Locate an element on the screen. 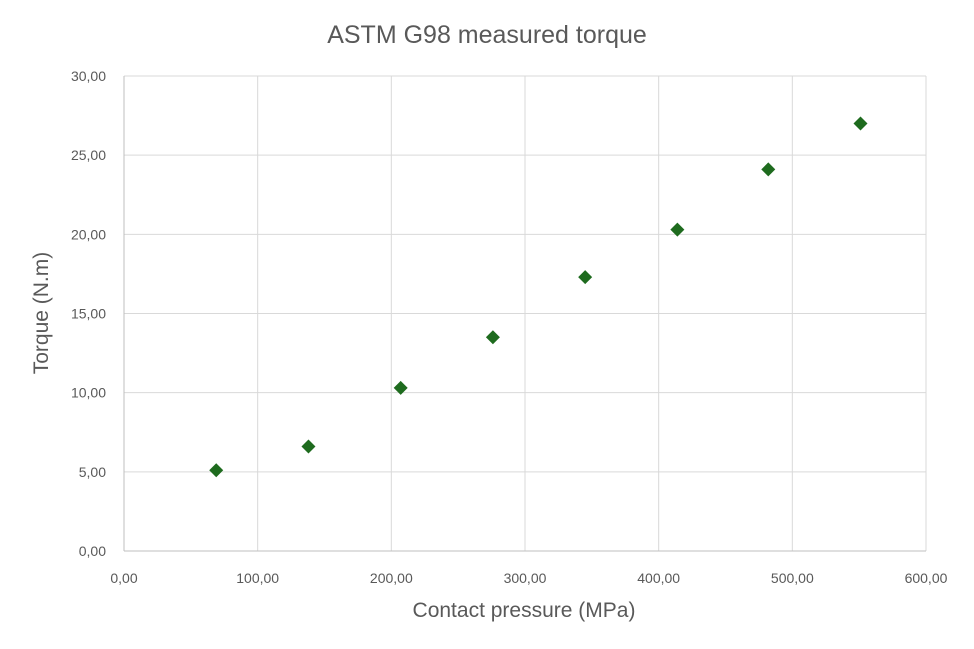  y-tick-label: 15,00 is located at coordinates (88, 314).